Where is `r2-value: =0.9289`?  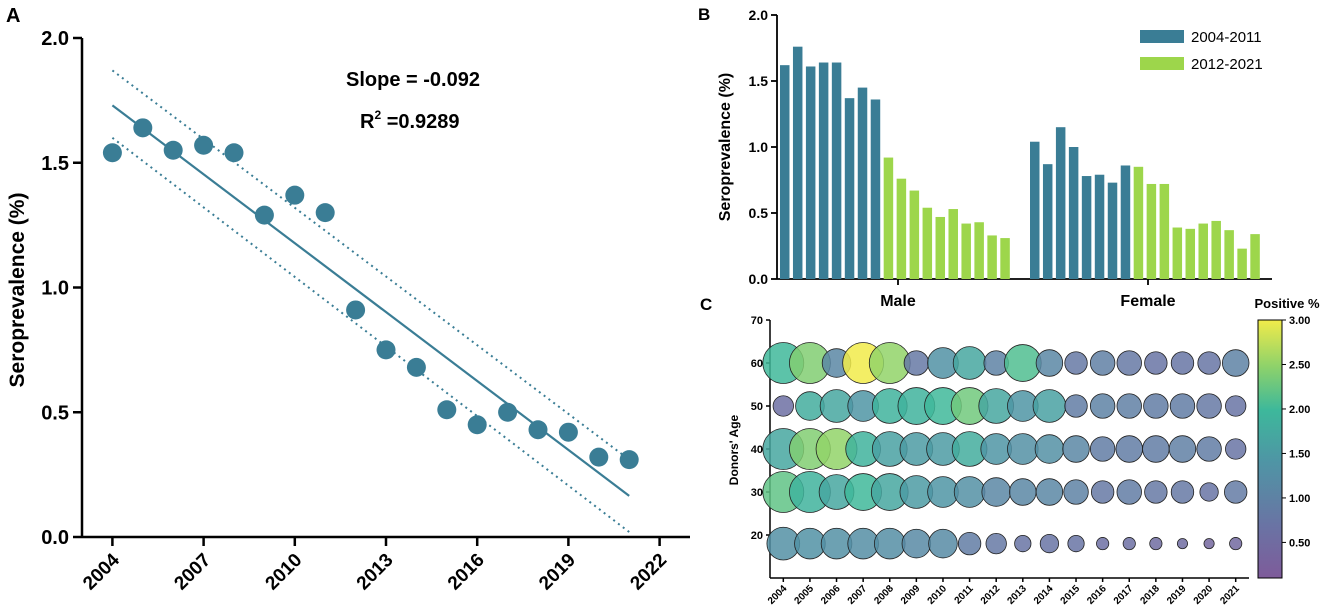
r2-value: =0.9289 is located at coordinates (420, 122).